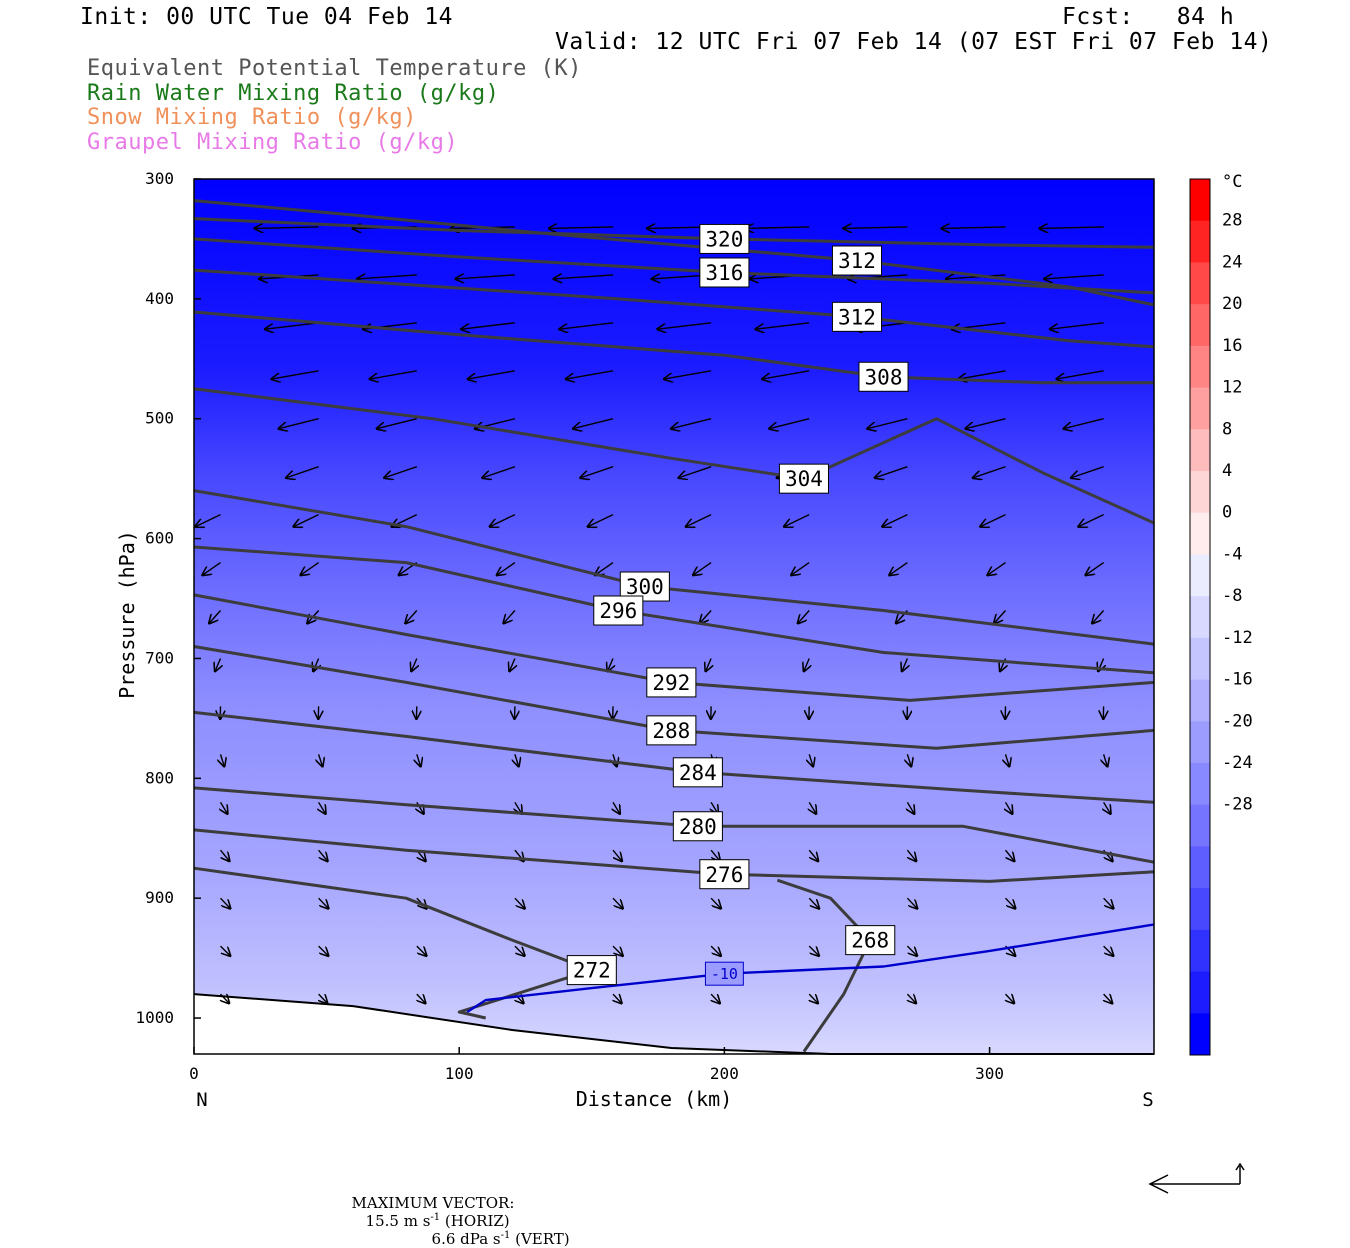  What do you see at coordinates (1237, 680) in the screenshot?
I see `colorbar-label: -16` at bounding box center [1237, 680].